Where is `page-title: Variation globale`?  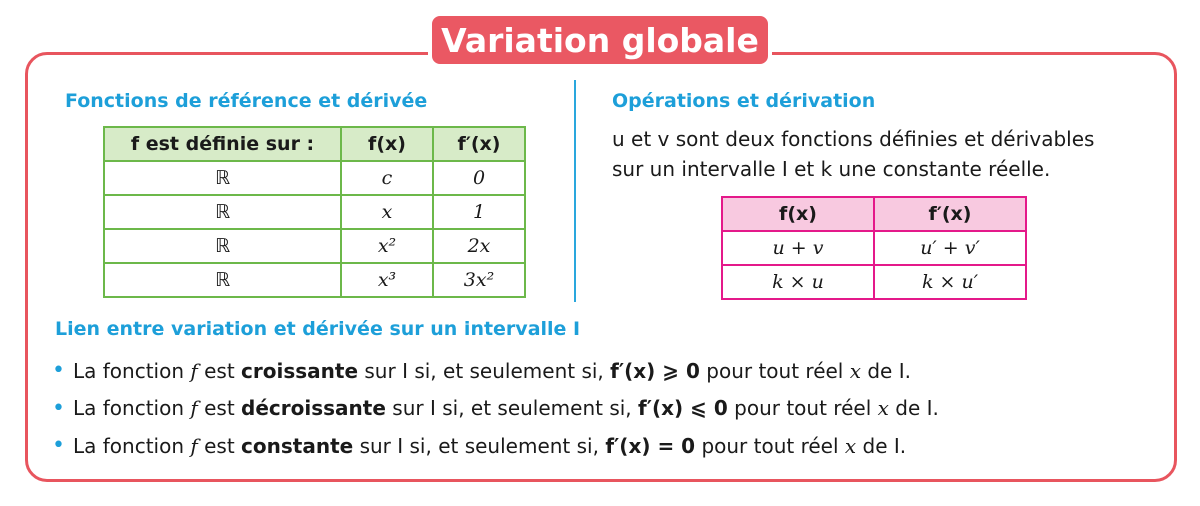 page-title: Variation globale is located at coordinates (600, 40).